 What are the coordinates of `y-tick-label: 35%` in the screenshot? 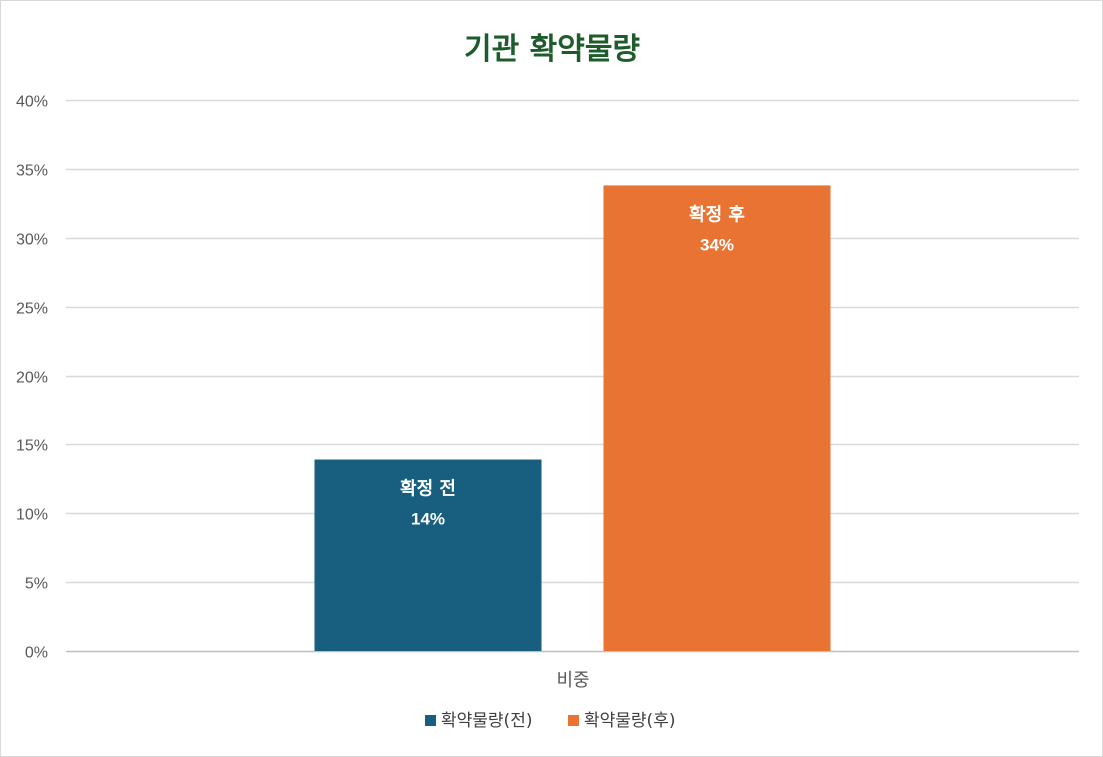 It's located at (32, 171).